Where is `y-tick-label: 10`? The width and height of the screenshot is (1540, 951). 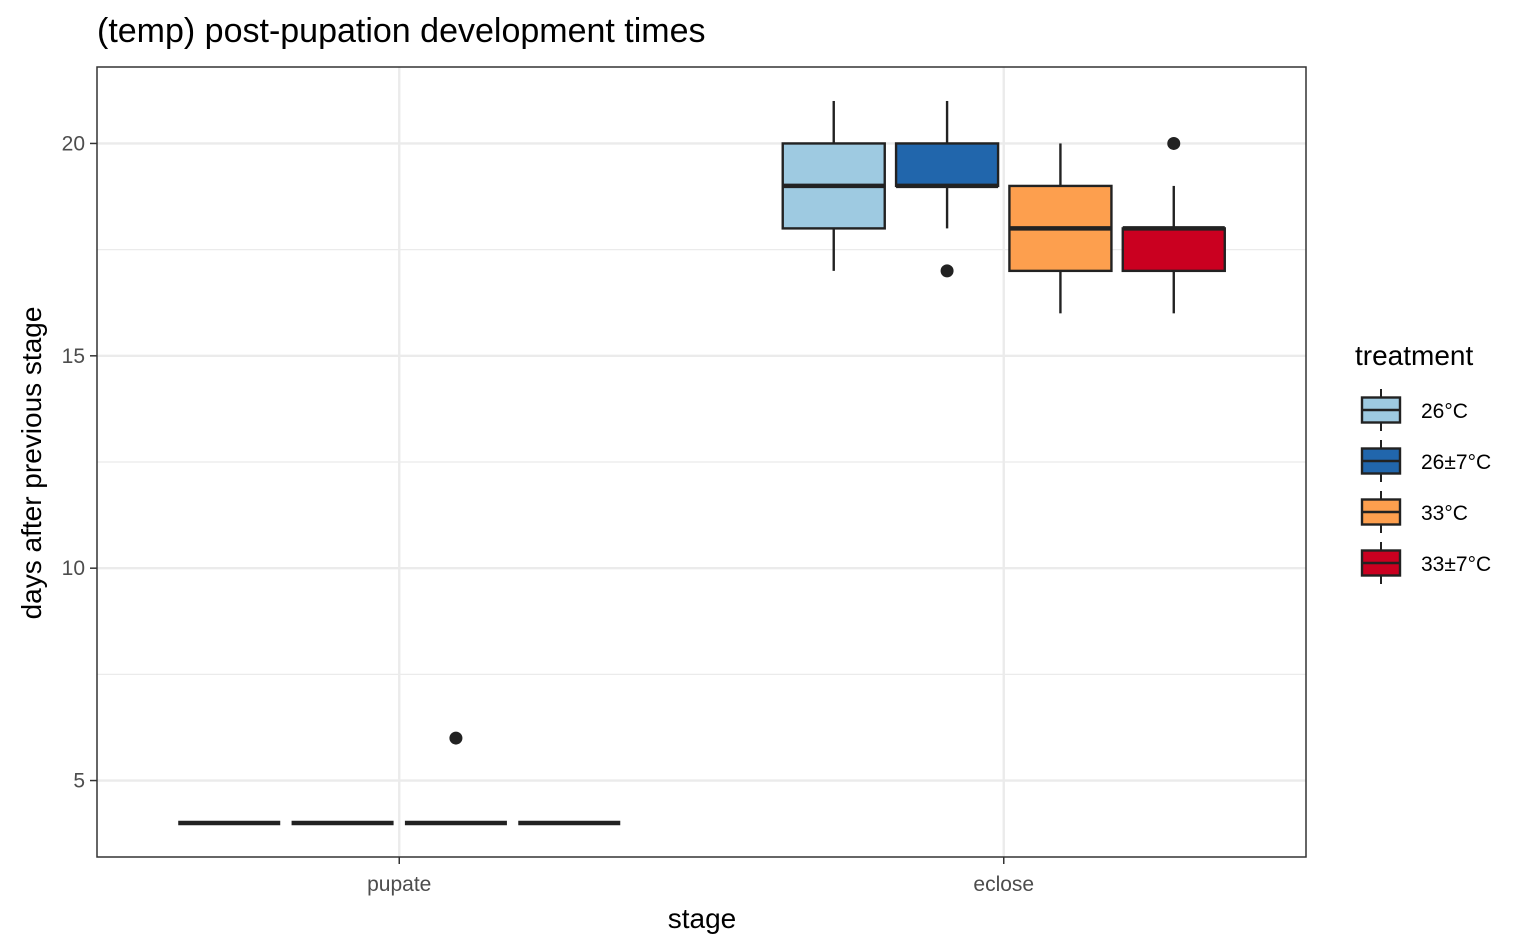
y-tick-label: 10 is located at coordinates (73, 568).